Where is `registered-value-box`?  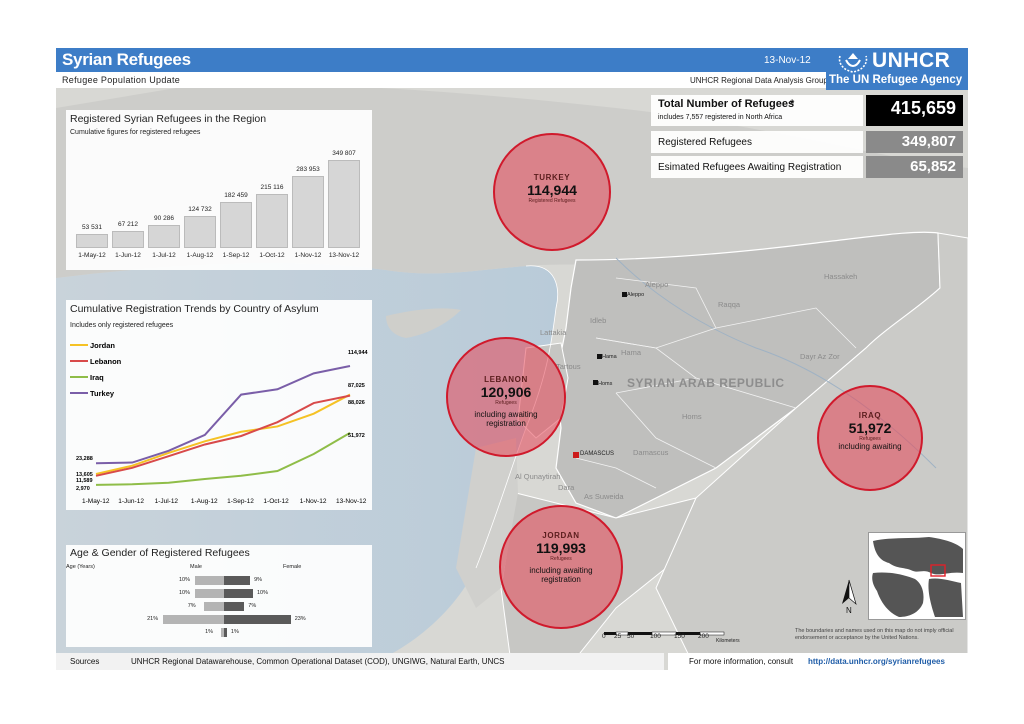 registered-value-box is located at coordinates (914, 142).